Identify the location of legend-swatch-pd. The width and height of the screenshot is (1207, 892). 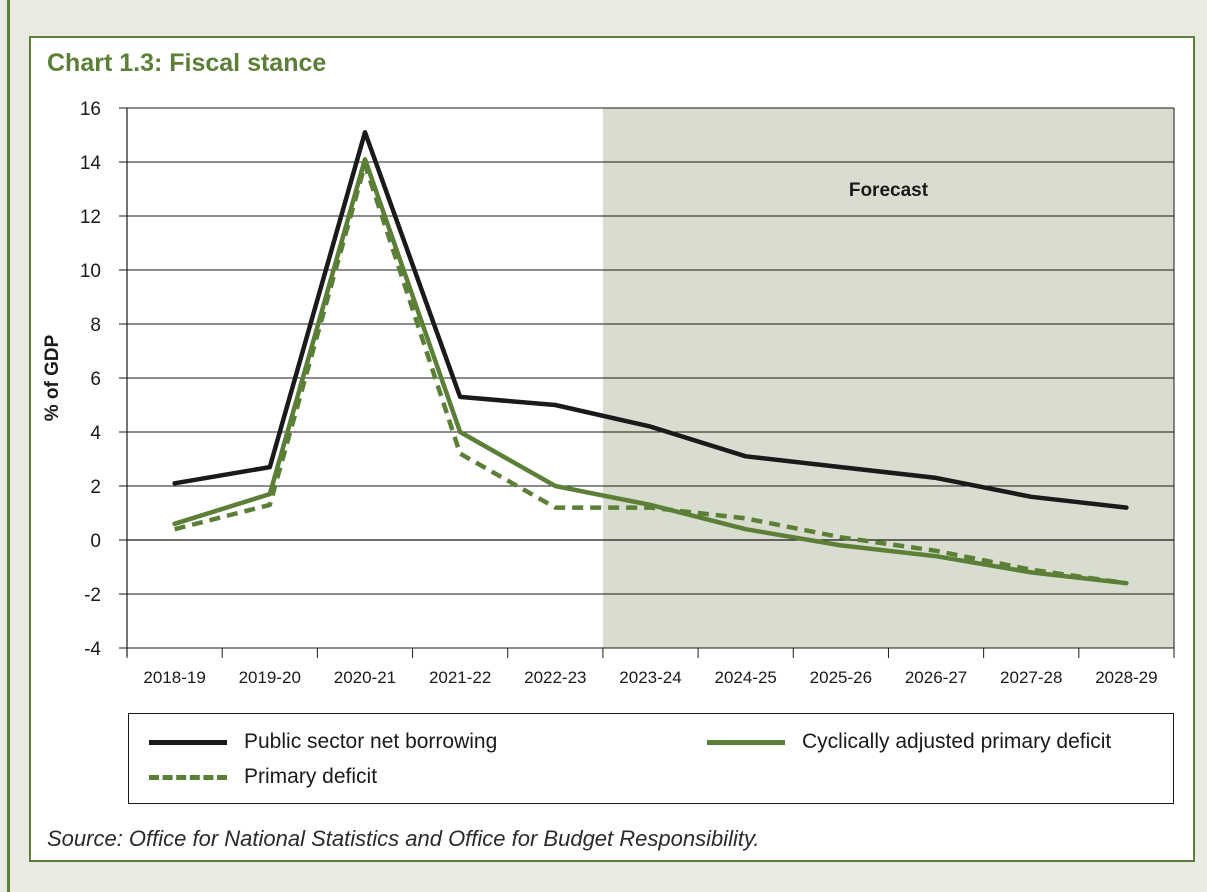
(188, 777).